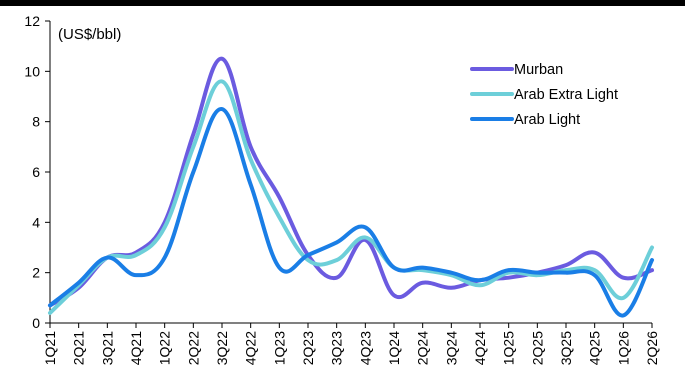 The height and width of the screenshot is (380, 685). Describe the element at coordinates (89, 34) in the screenshot. I see `y-axis-unit-label: (US$/bbl)` at that location.